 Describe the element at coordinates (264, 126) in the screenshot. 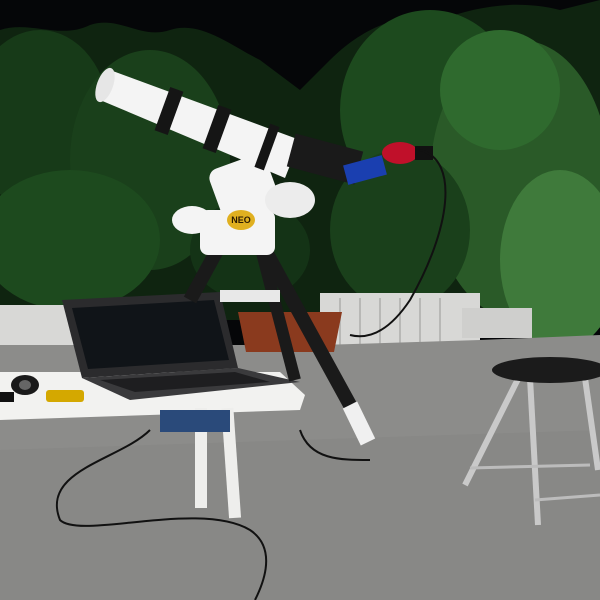

I see `telescope` at that location.